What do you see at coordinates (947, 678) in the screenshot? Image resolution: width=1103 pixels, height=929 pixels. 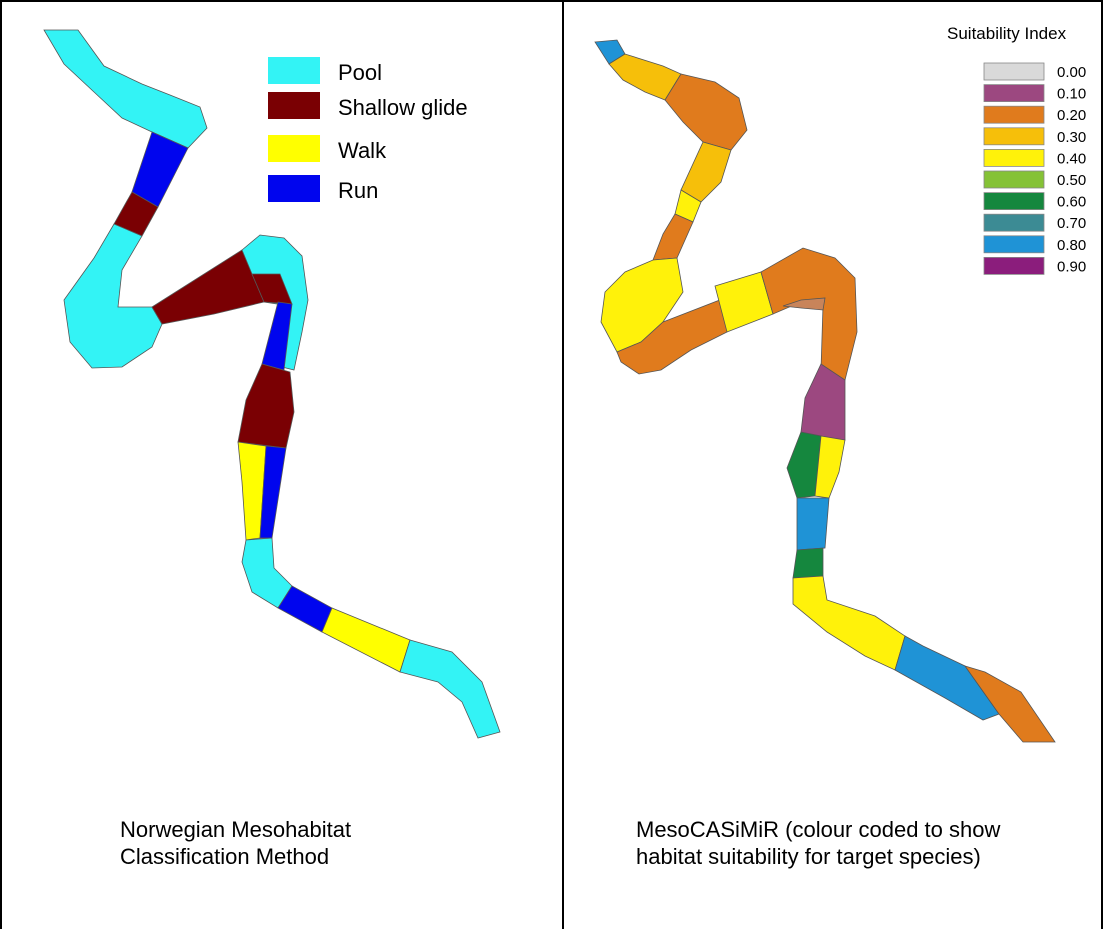 I see `segment-si-0.80-lower` at bounding box center [947, 678].